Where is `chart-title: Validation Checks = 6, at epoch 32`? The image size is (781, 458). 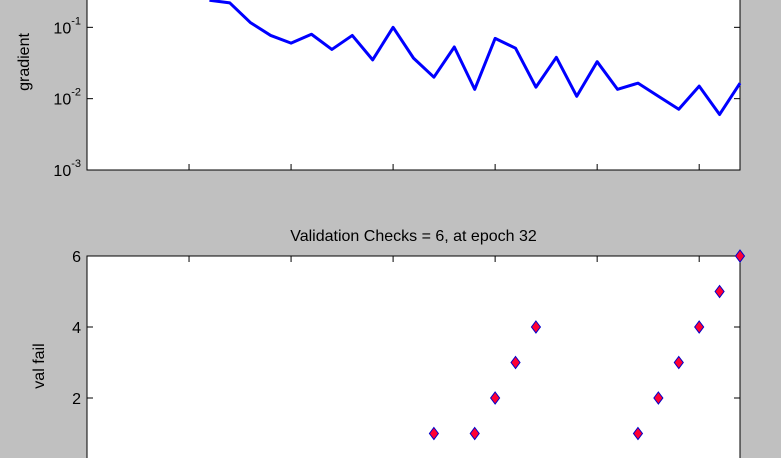
chart-title: Validation Checks = 6, at epoch 32 is located at coordinates (413, 236).